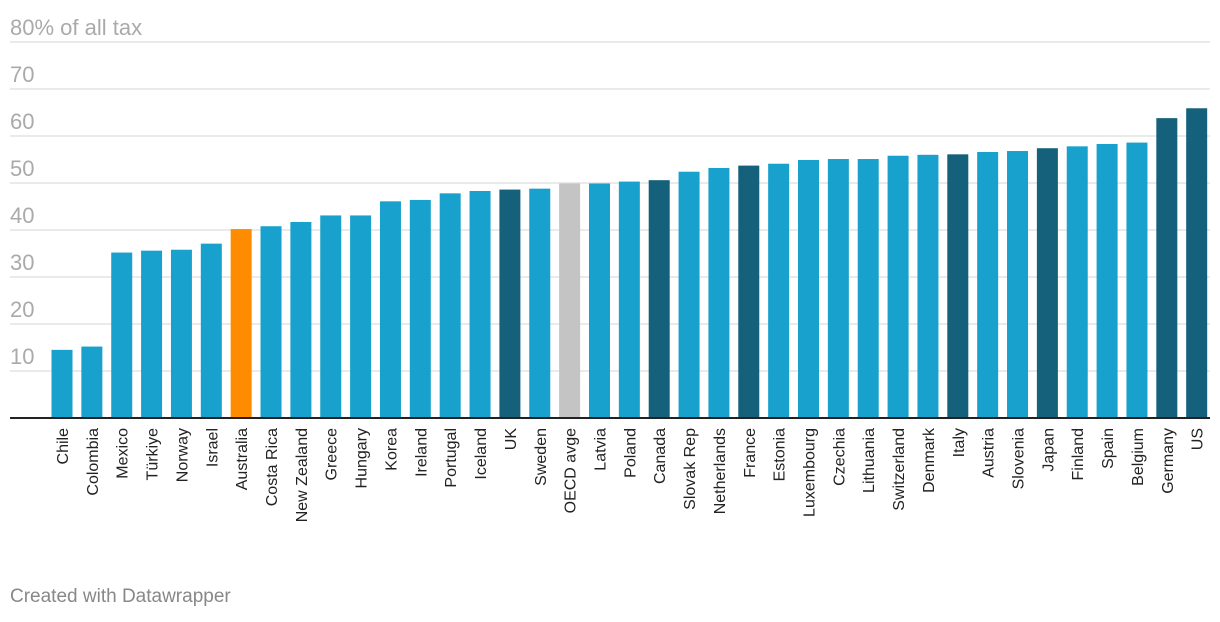 The height and width of the screenshot is (622, 1220). Describe the element at coordinates (1138, 457) in the screenshot. I see `x-label-belgium: Belgium` at that location.